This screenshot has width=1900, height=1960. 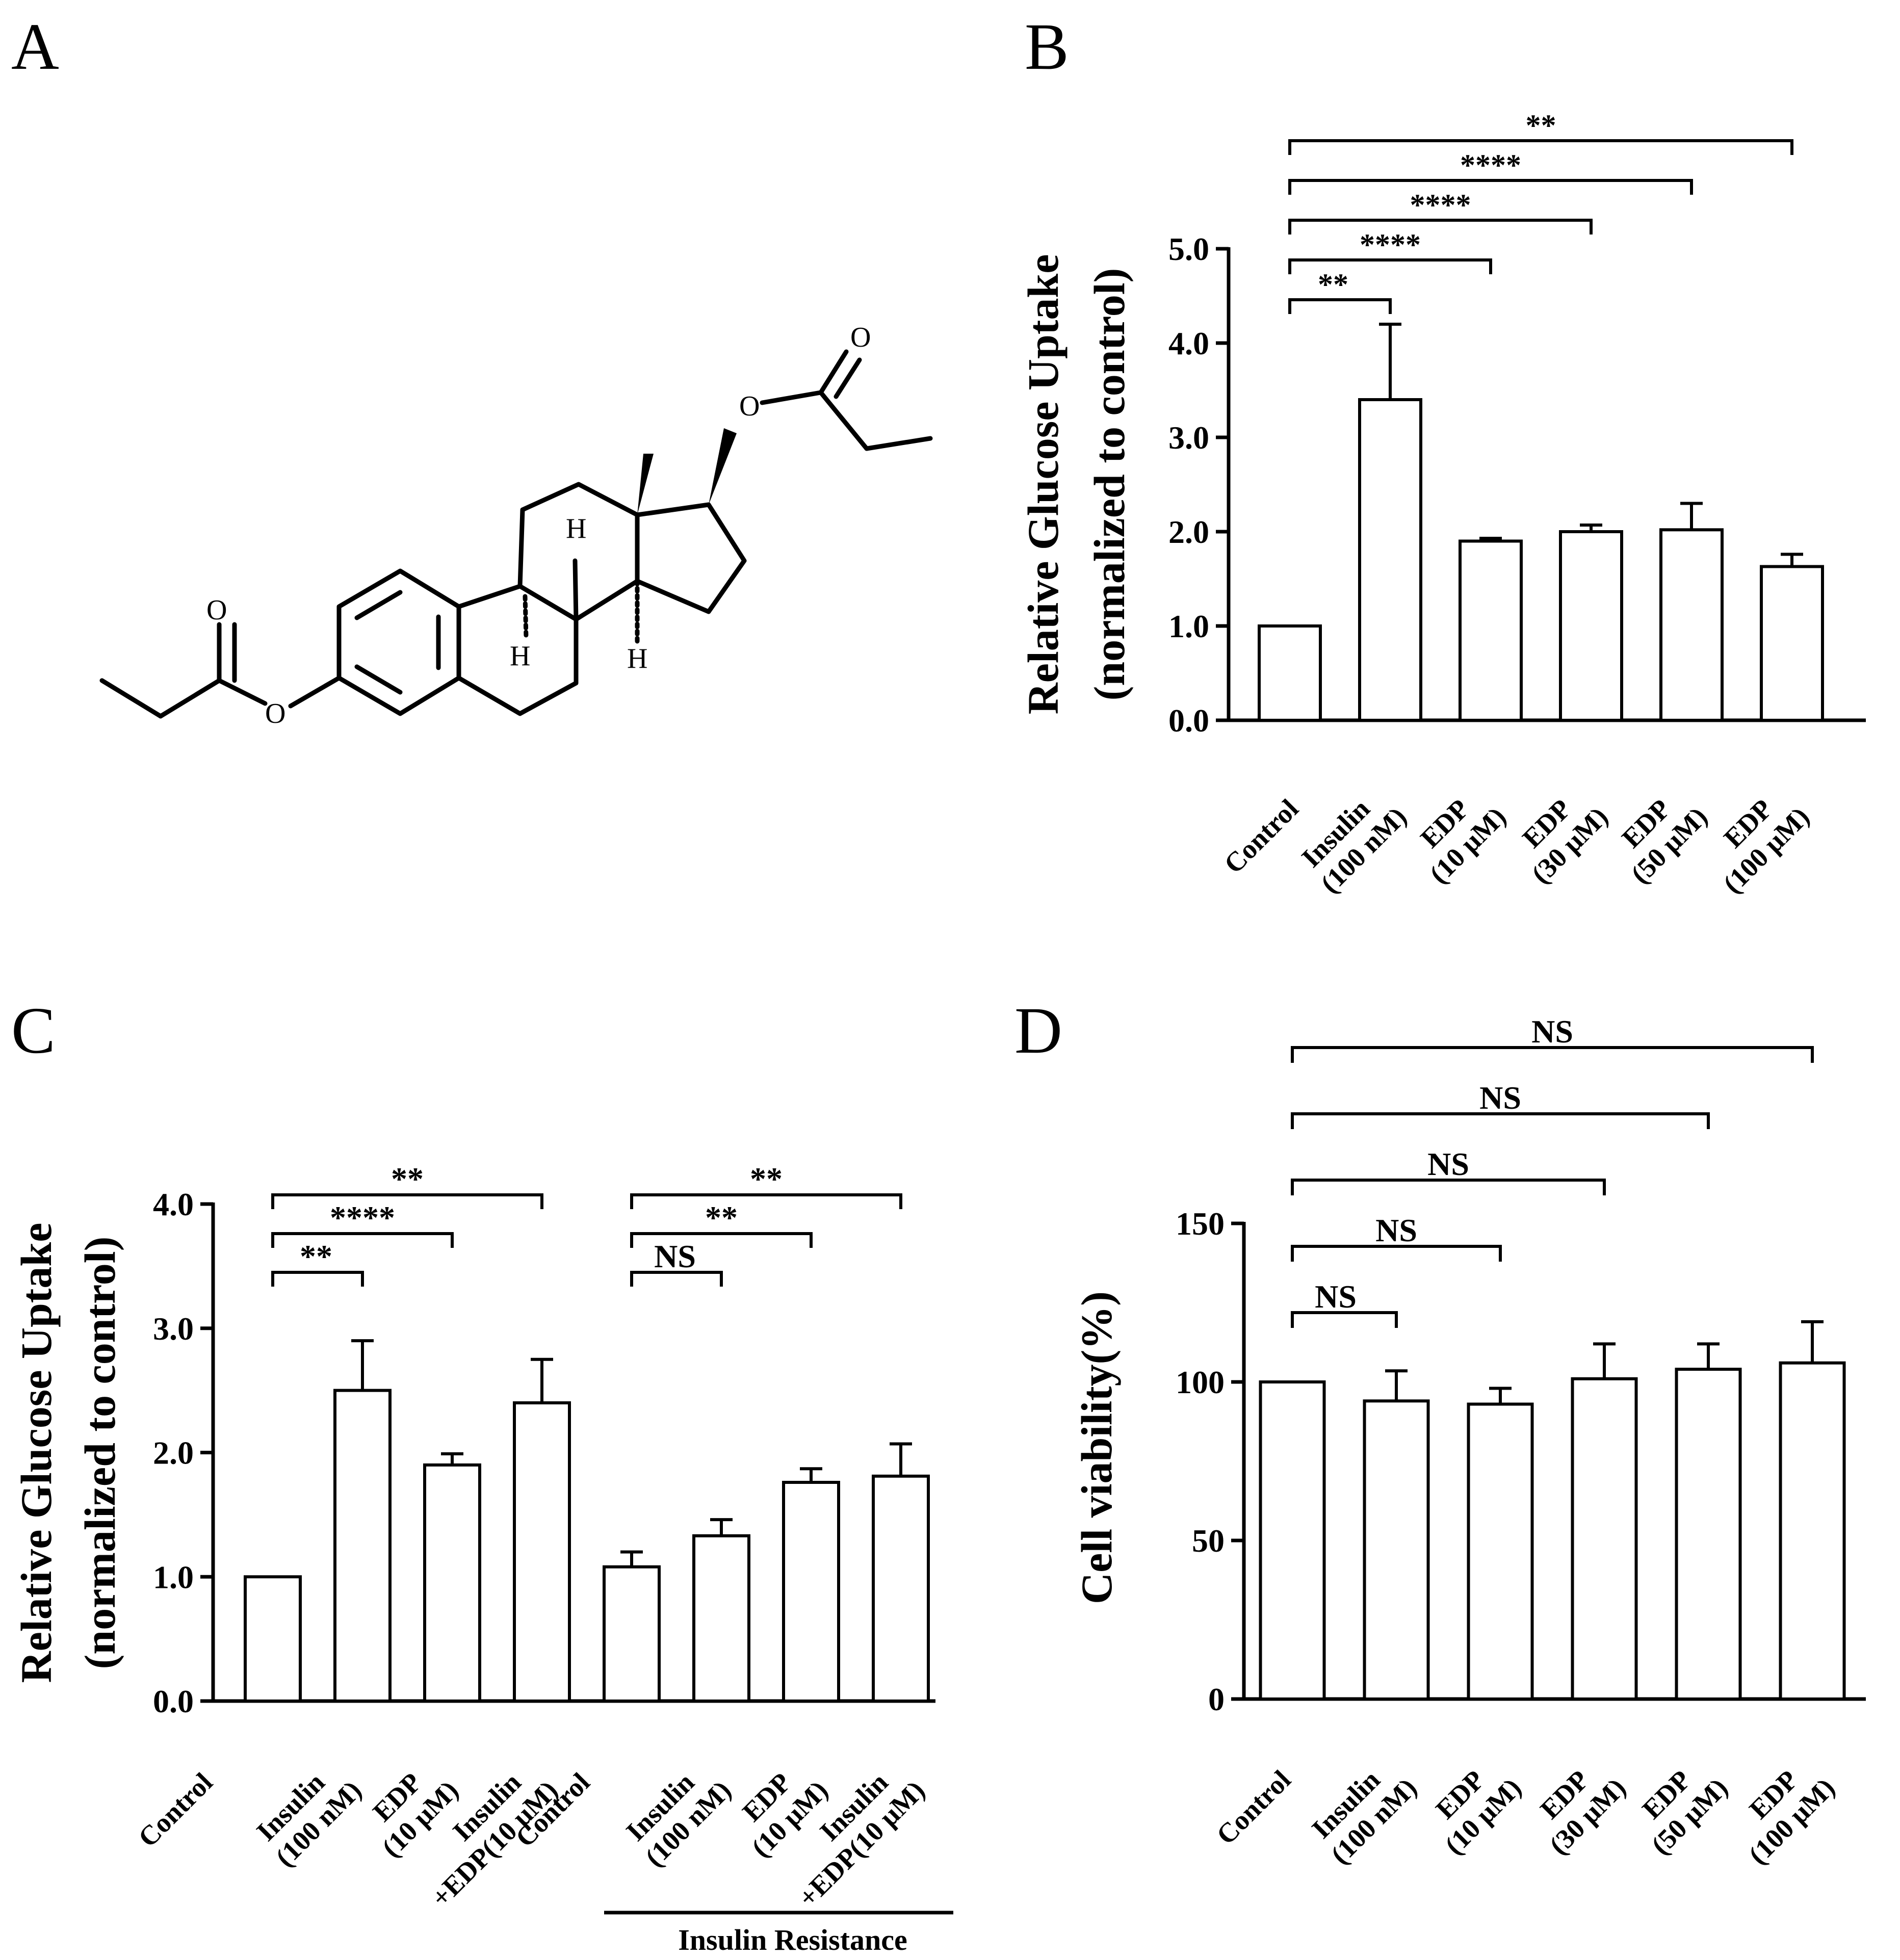 I want to click on panel-letter-a: A, so click(x=35, y=47).